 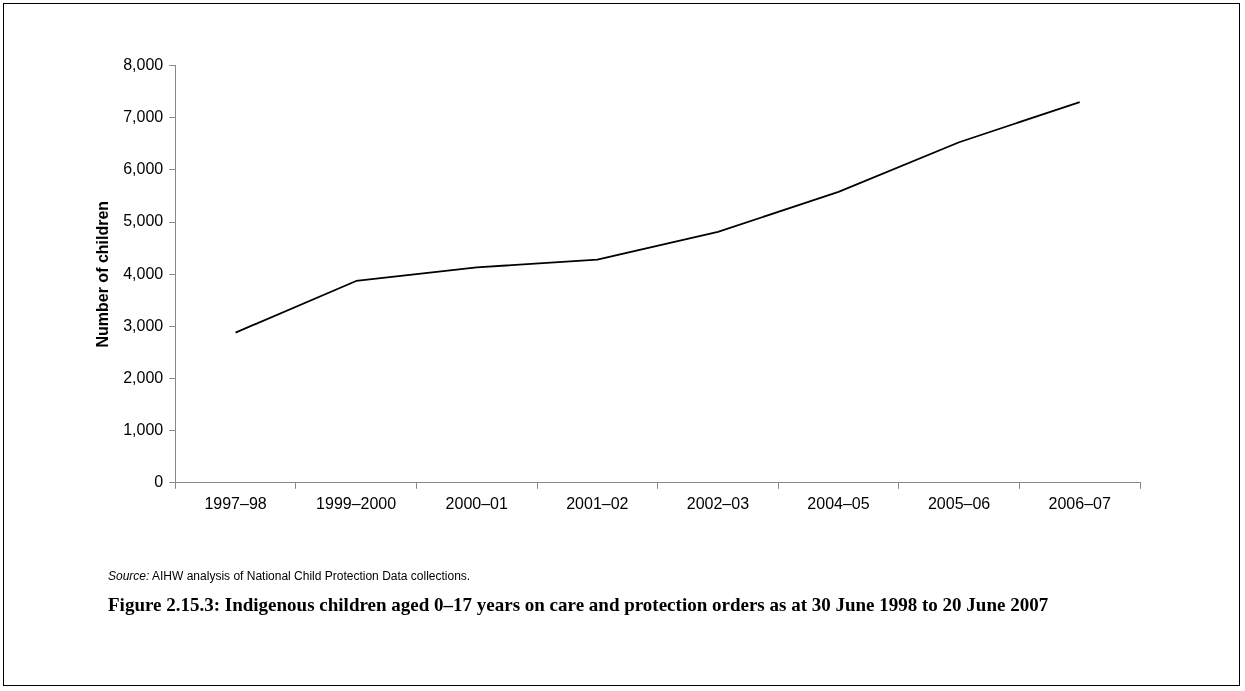 What do you see at coordinates (838, 503) in the screenshot?
I see `x-tick-label: 2004–05` at bounding box center [838, 503].